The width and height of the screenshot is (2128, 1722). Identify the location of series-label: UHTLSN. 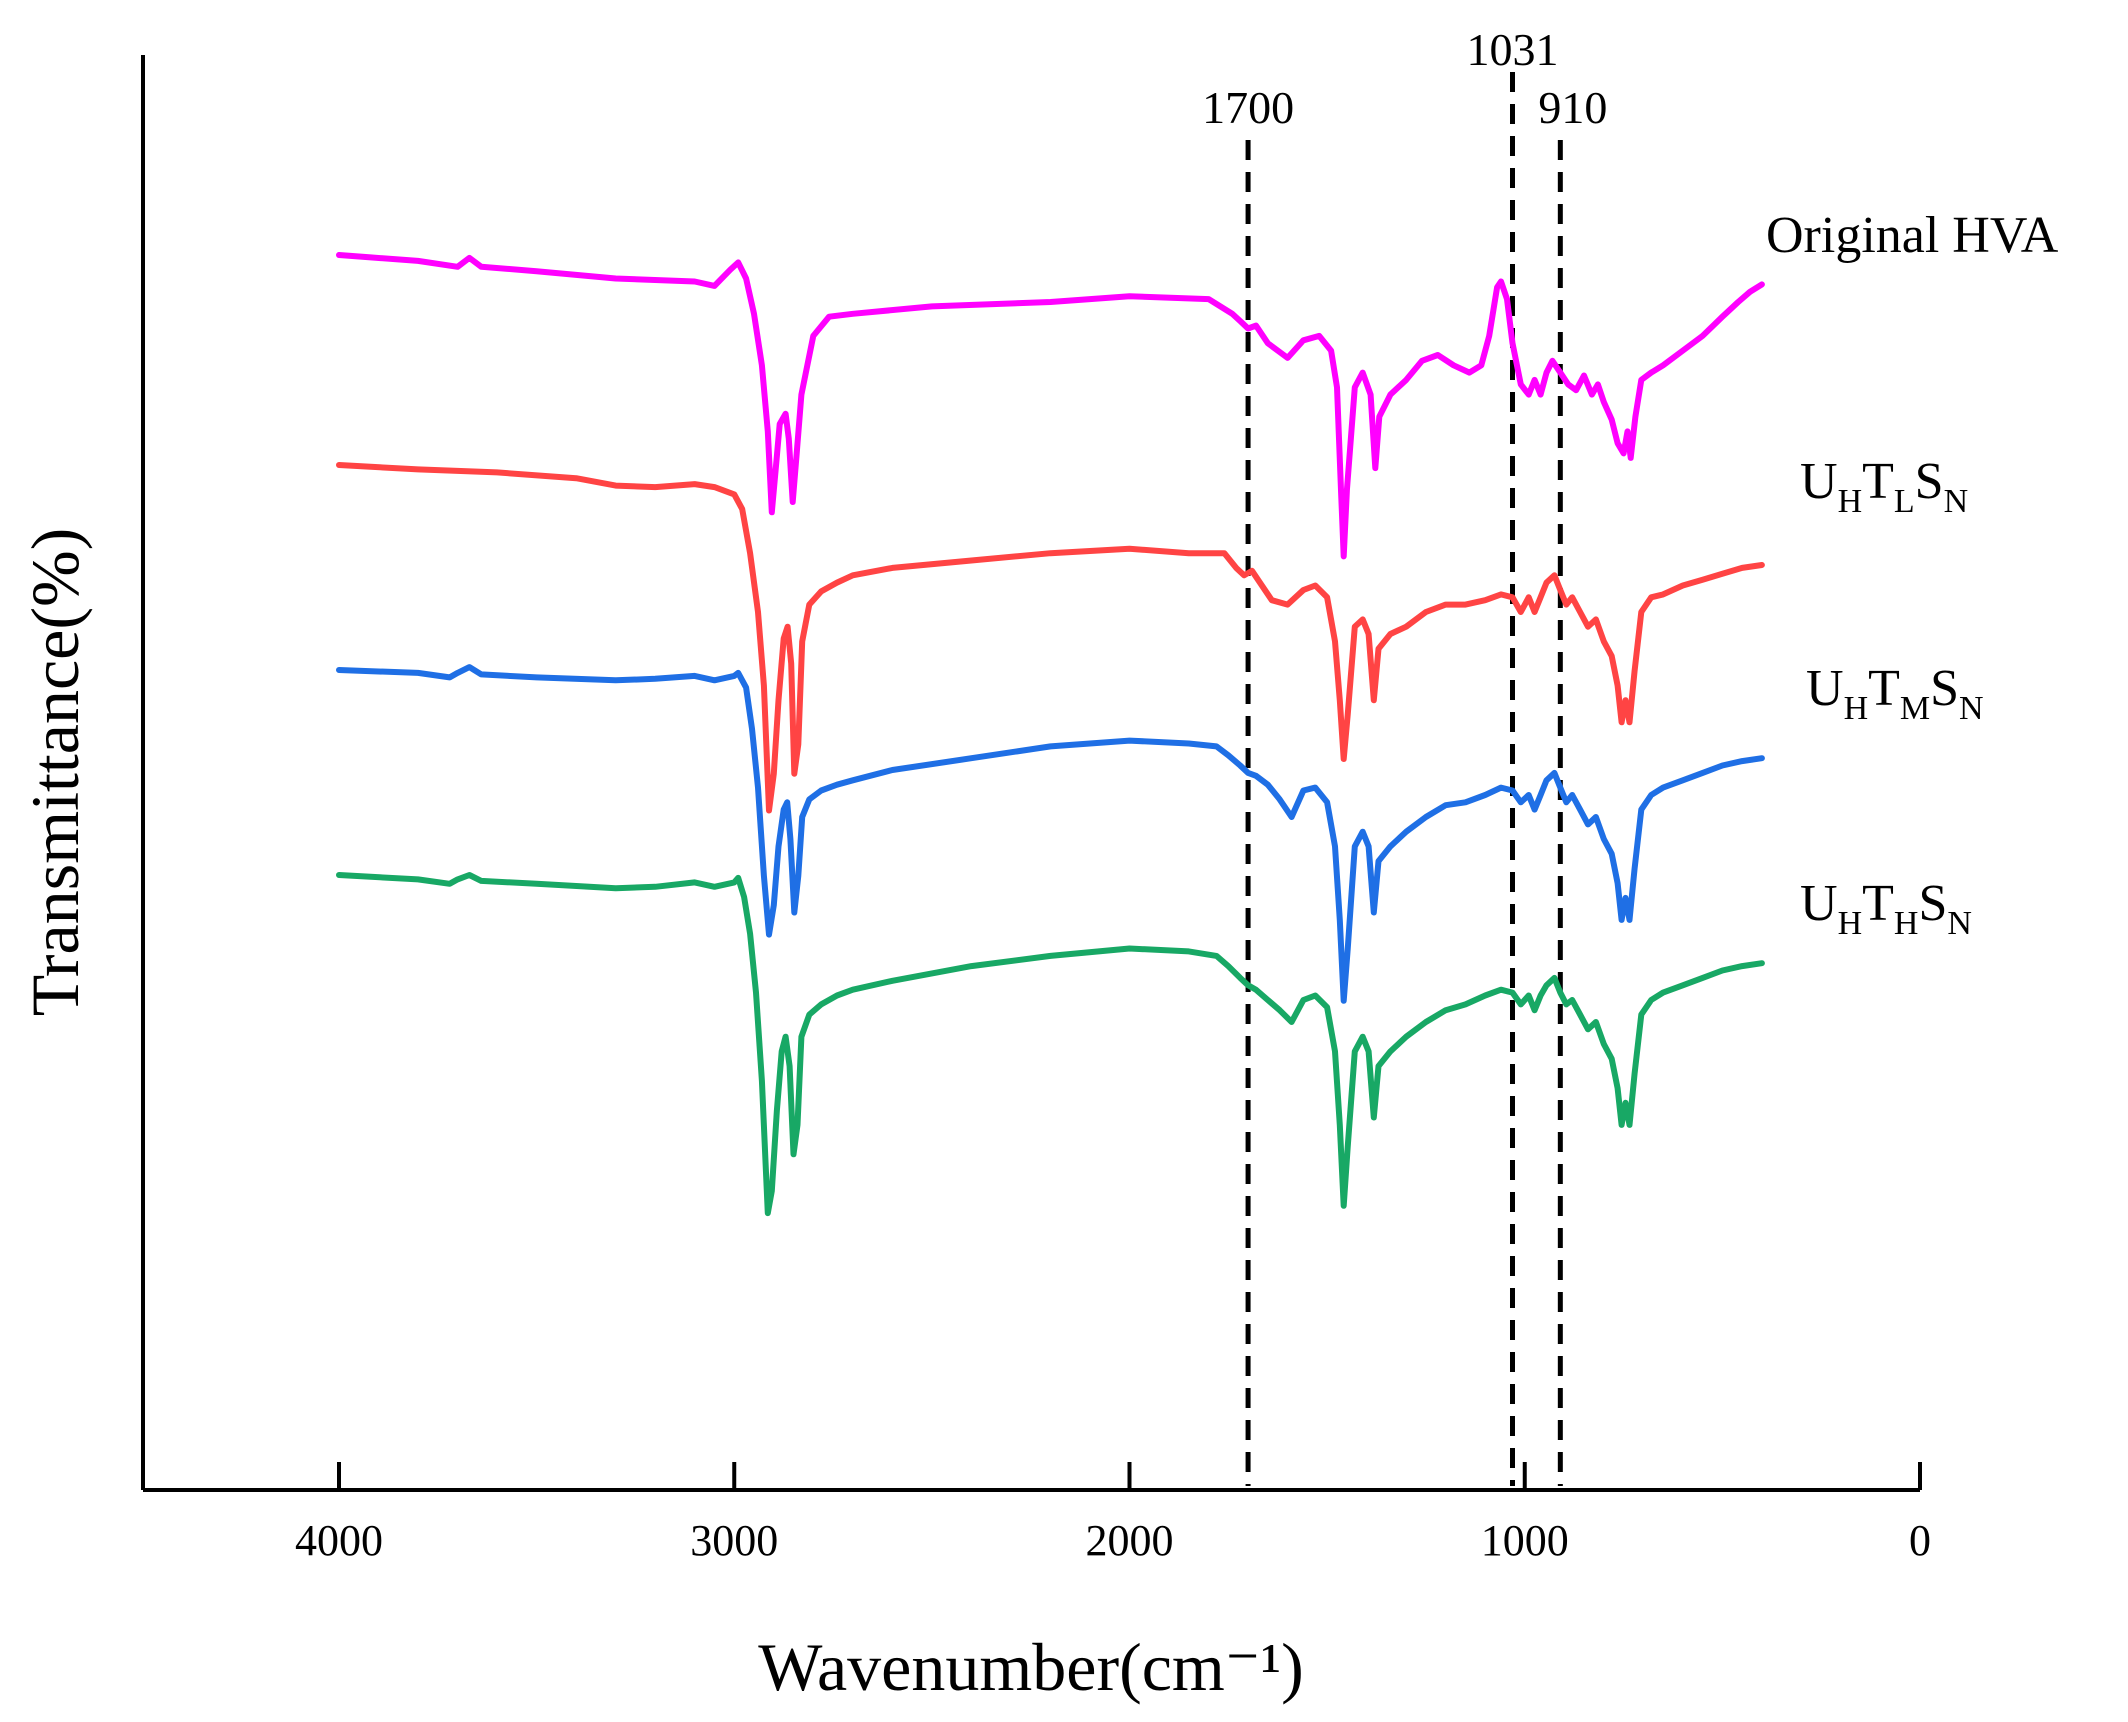
(1884, 486).